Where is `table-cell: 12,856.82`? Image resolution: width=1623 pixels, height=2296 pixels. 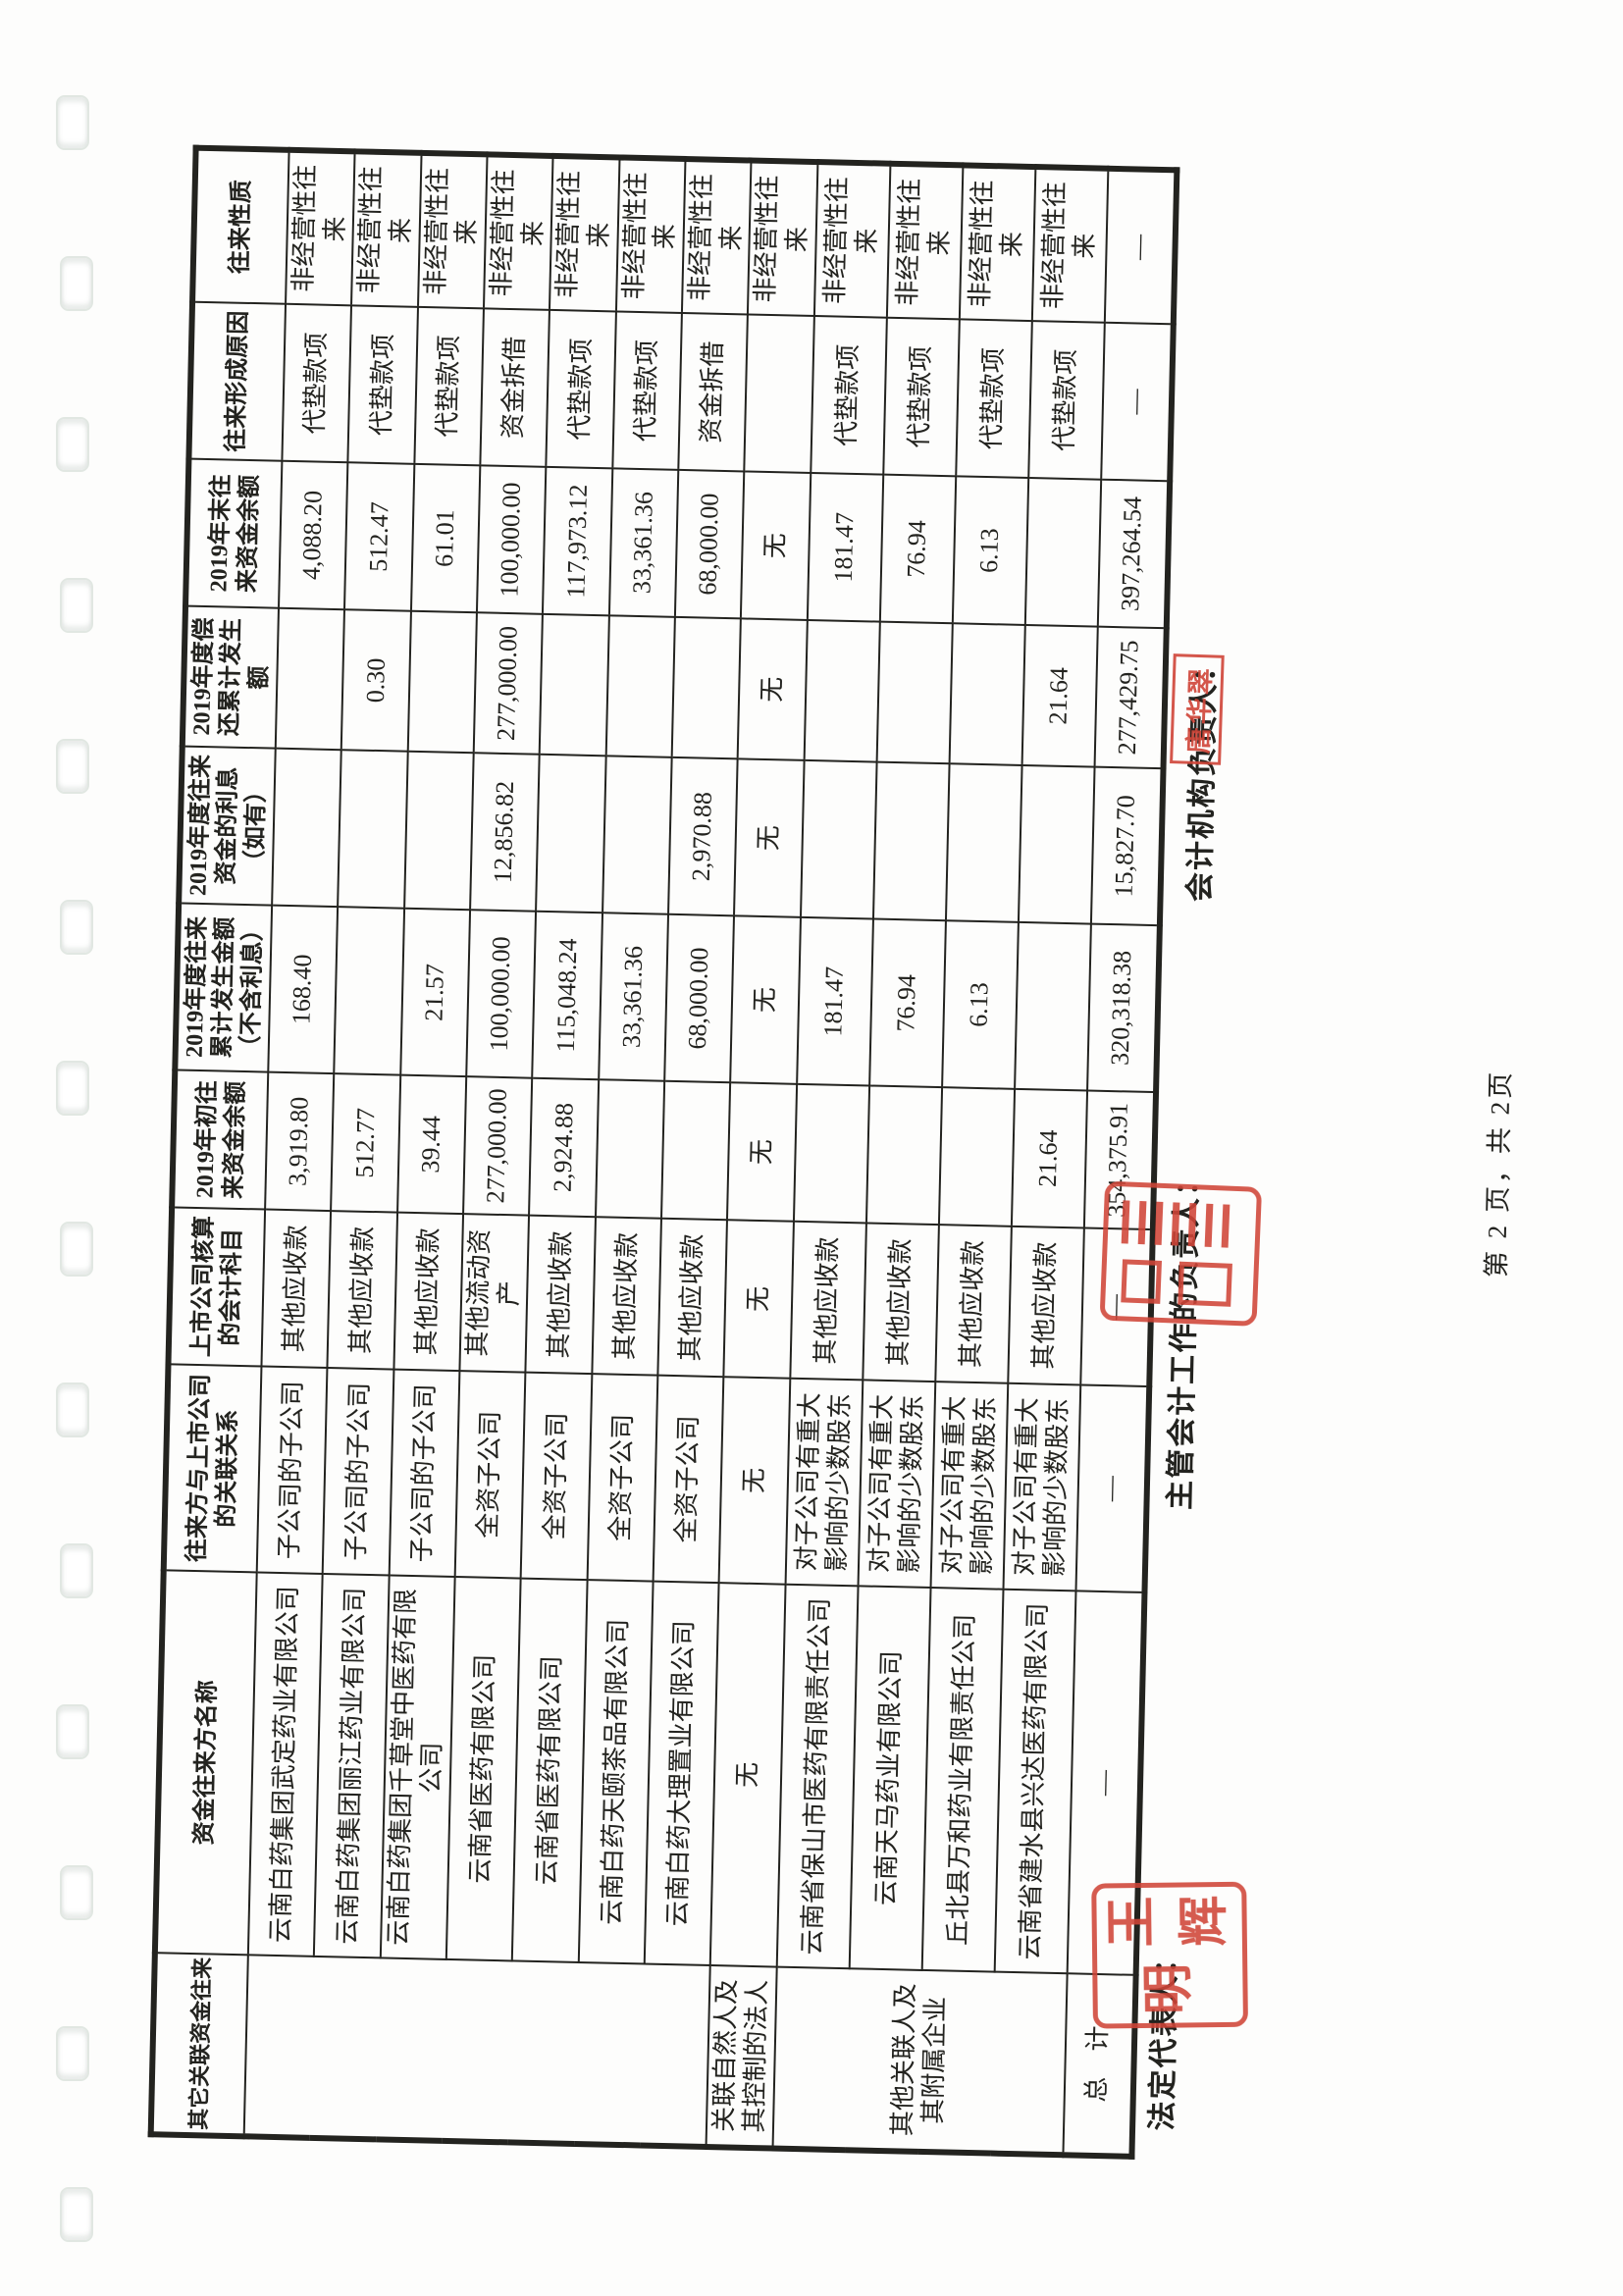
table-cell: 12,856.82 is located at coordinates (505, 832).